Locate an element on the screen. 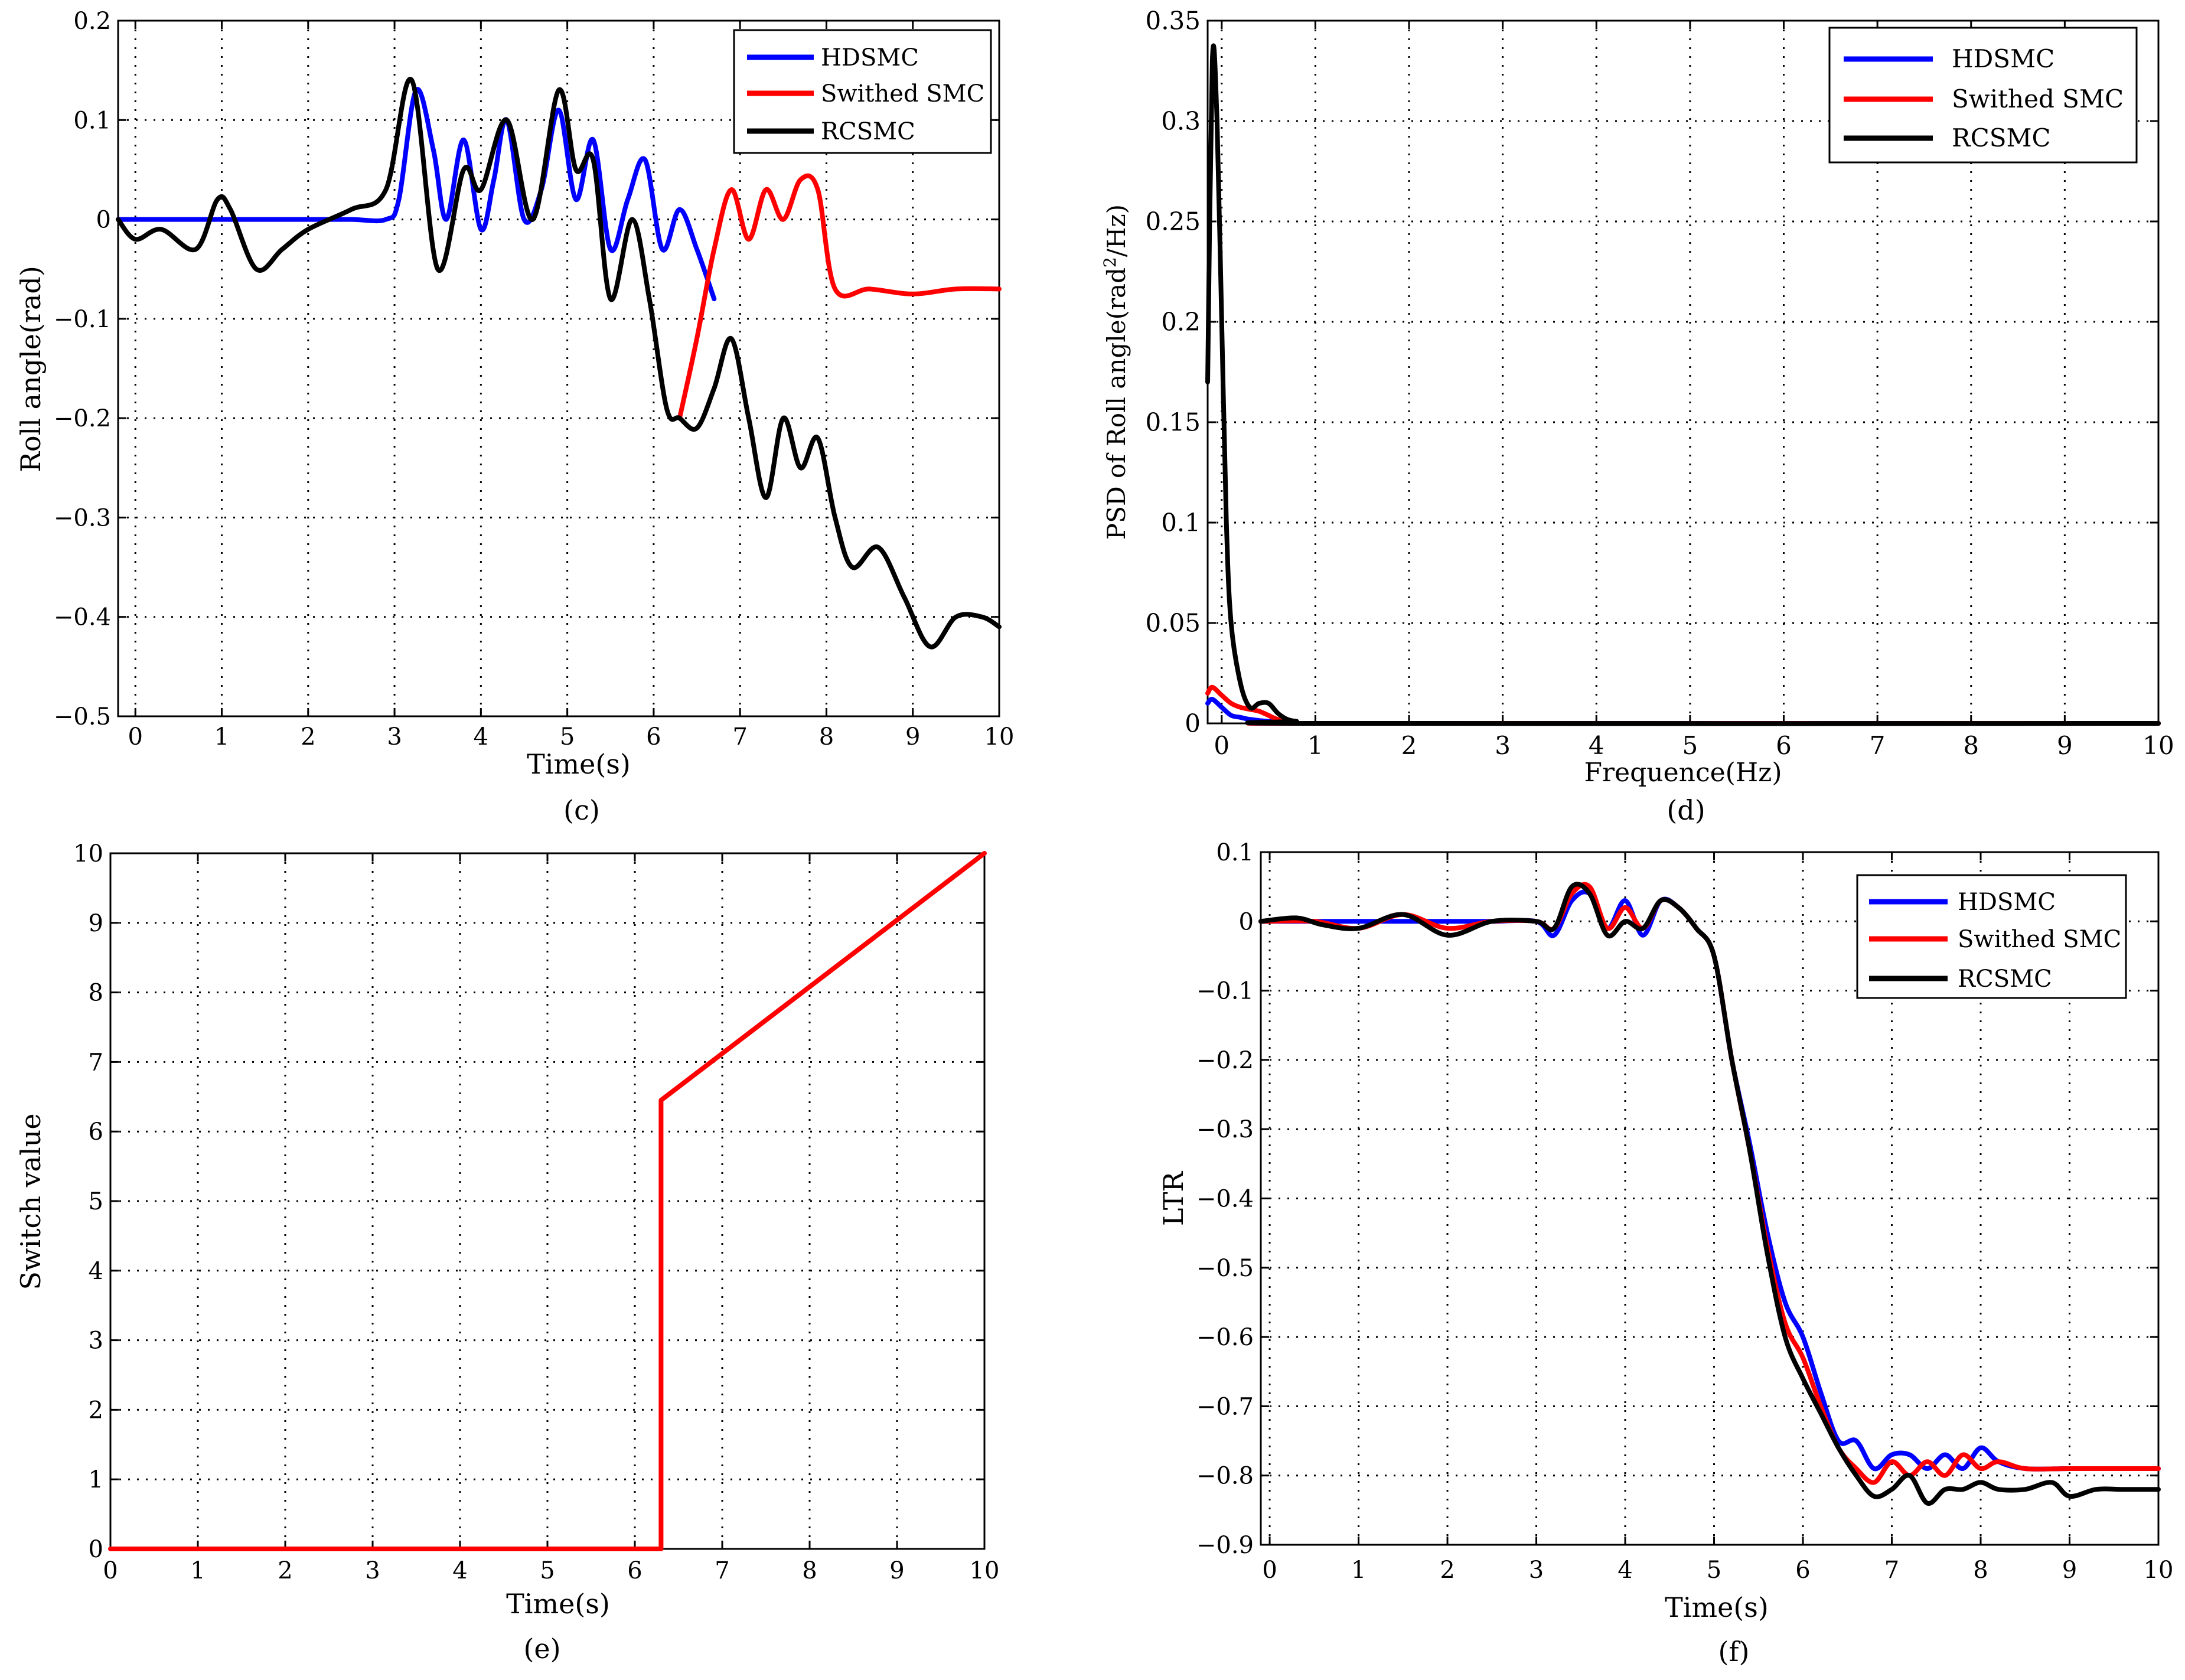 The height and width of the screenshot is (1680, 2185). y-tick-label: 0.25 is located at coordinates (1173, 221).